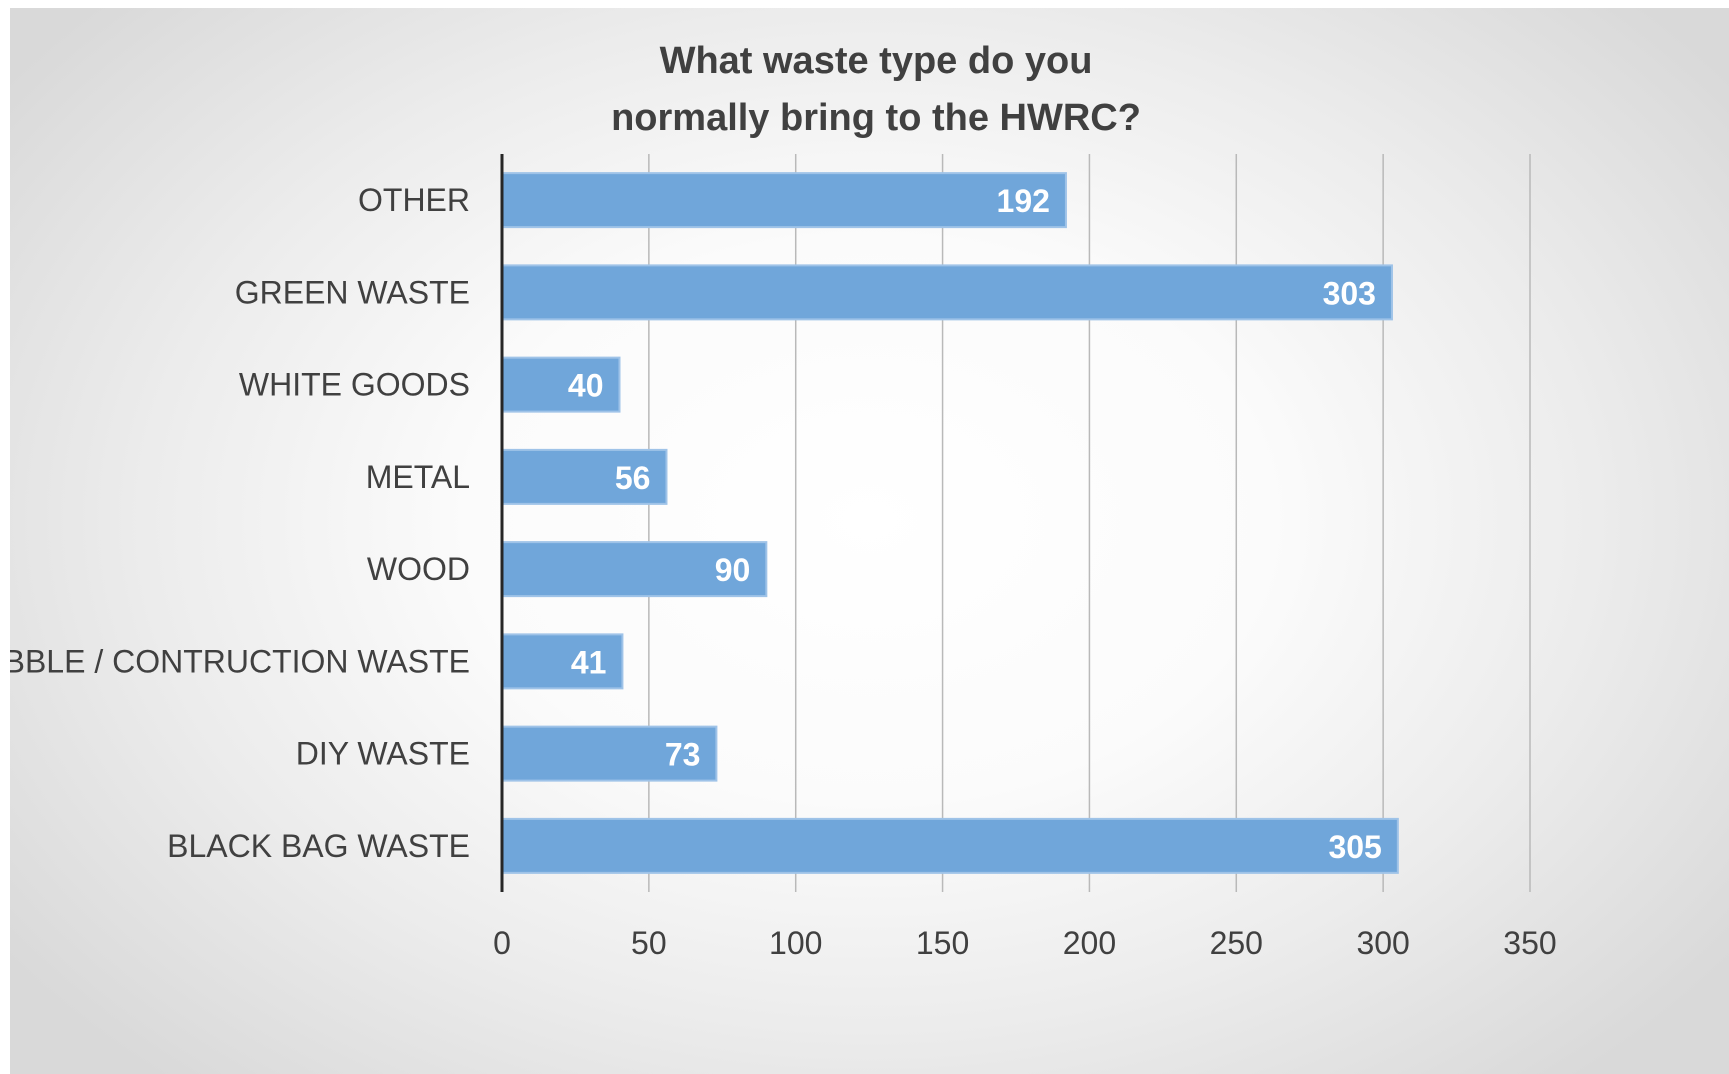  Describe the element at coordinates (1529, 943) in the screenshot. I see `x-tick-label: 350` at that location.